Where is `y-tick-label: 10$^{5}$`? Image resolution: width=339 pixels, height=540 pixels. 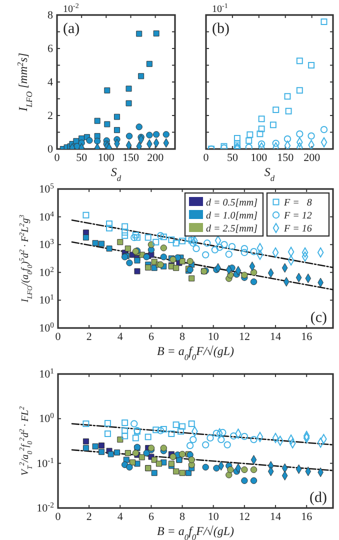
y-tick-label: 10$^{5}$ is located at coordinates (46, 188).